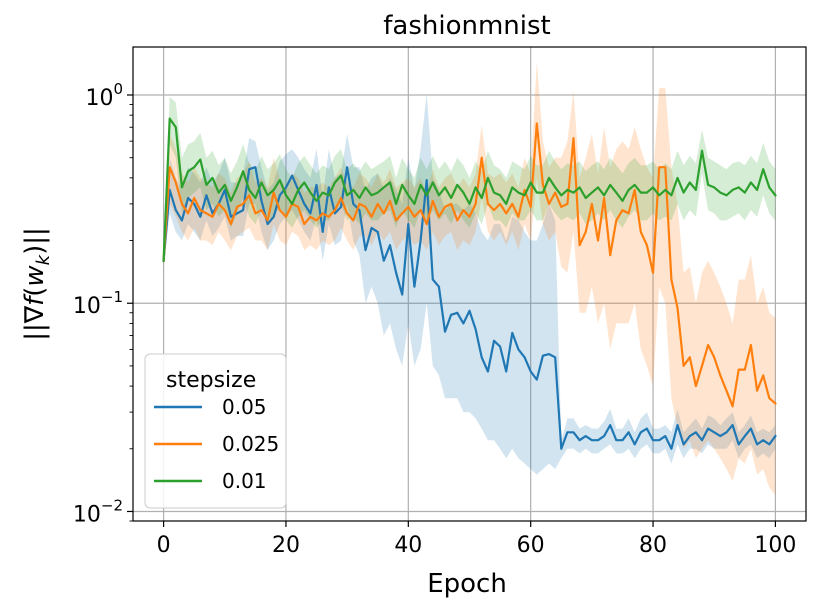  I want to click on svg-text: ||∇f(wk)||, so click(37, 284).